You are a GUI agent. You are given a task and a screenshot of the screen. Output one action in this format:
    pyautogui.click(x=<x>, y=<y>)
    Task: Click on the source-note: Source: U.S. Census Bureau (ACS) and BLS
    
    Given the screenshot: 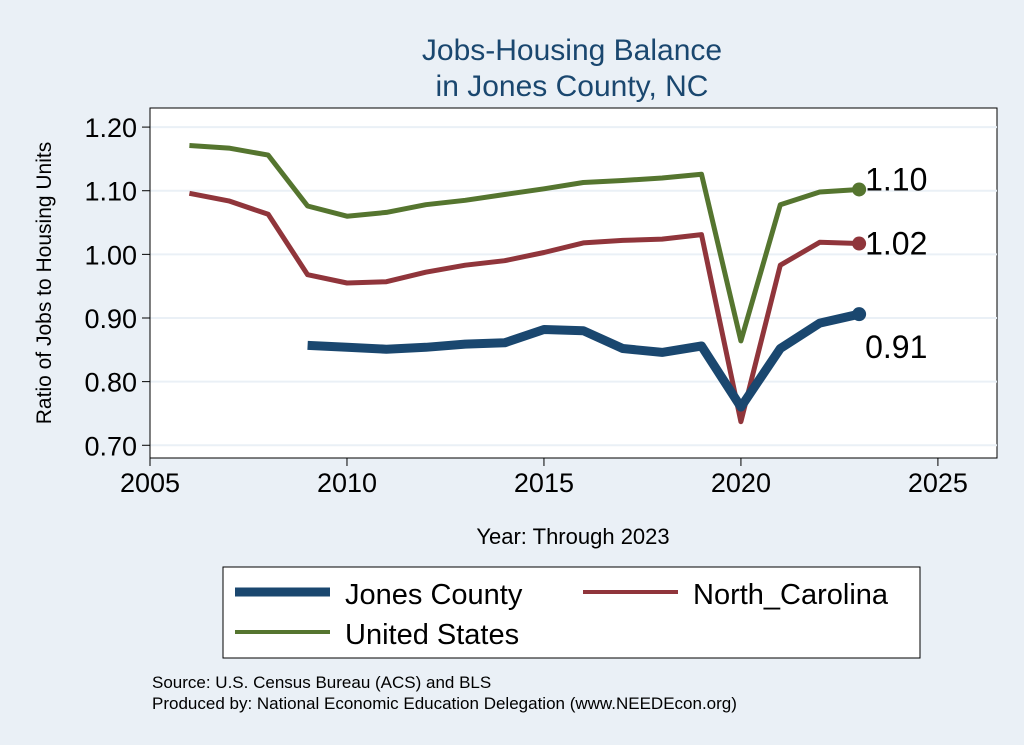 What is the action you would take?
    pyautogui.click(x=321, y=682)
    